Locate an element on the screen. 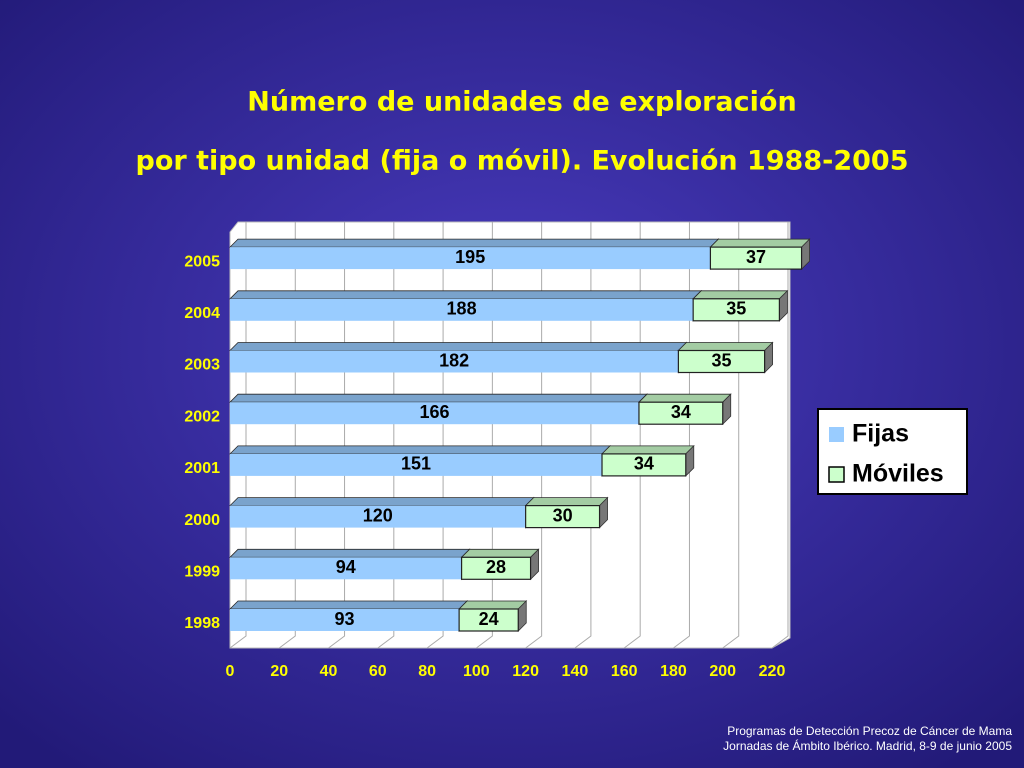 This screenshot has height=768, width=1024. data-label: 188 is located at coordinates (462, 309).